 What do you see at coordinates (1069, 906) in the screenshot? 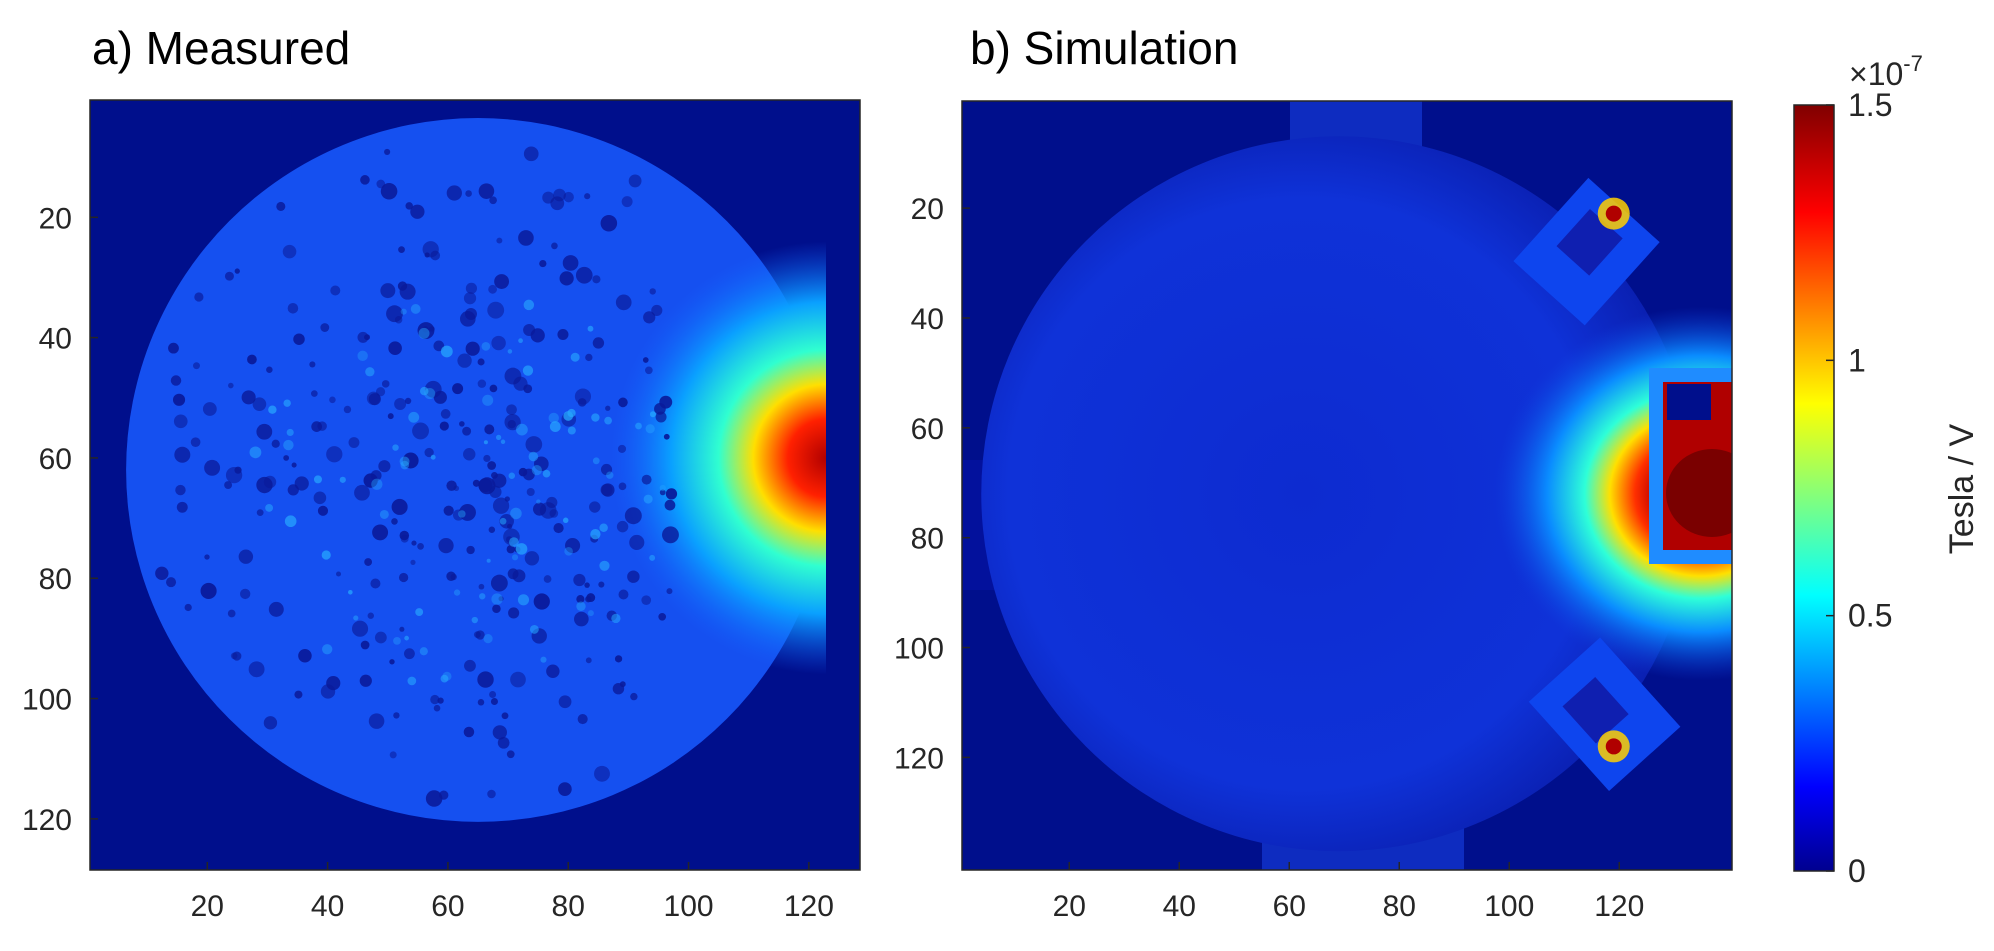
I see `x-tick-label: 20` at bounding box center [1069, 906].